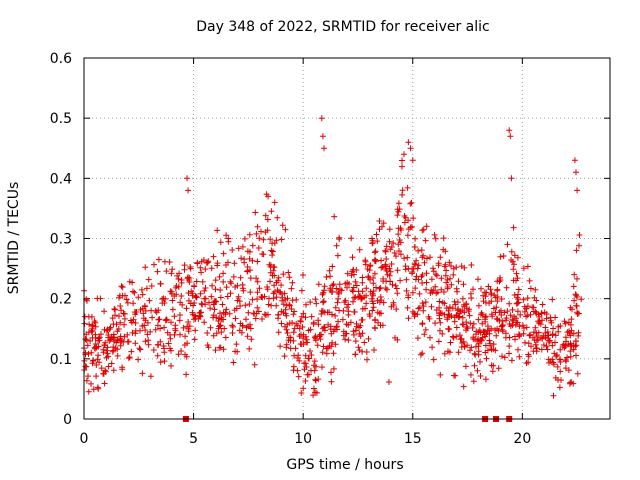 The image size is (640, 480). Describe the element at coordinates (61, 179) in the screenshot. I see `y-tick-label: 0.4` at that location.